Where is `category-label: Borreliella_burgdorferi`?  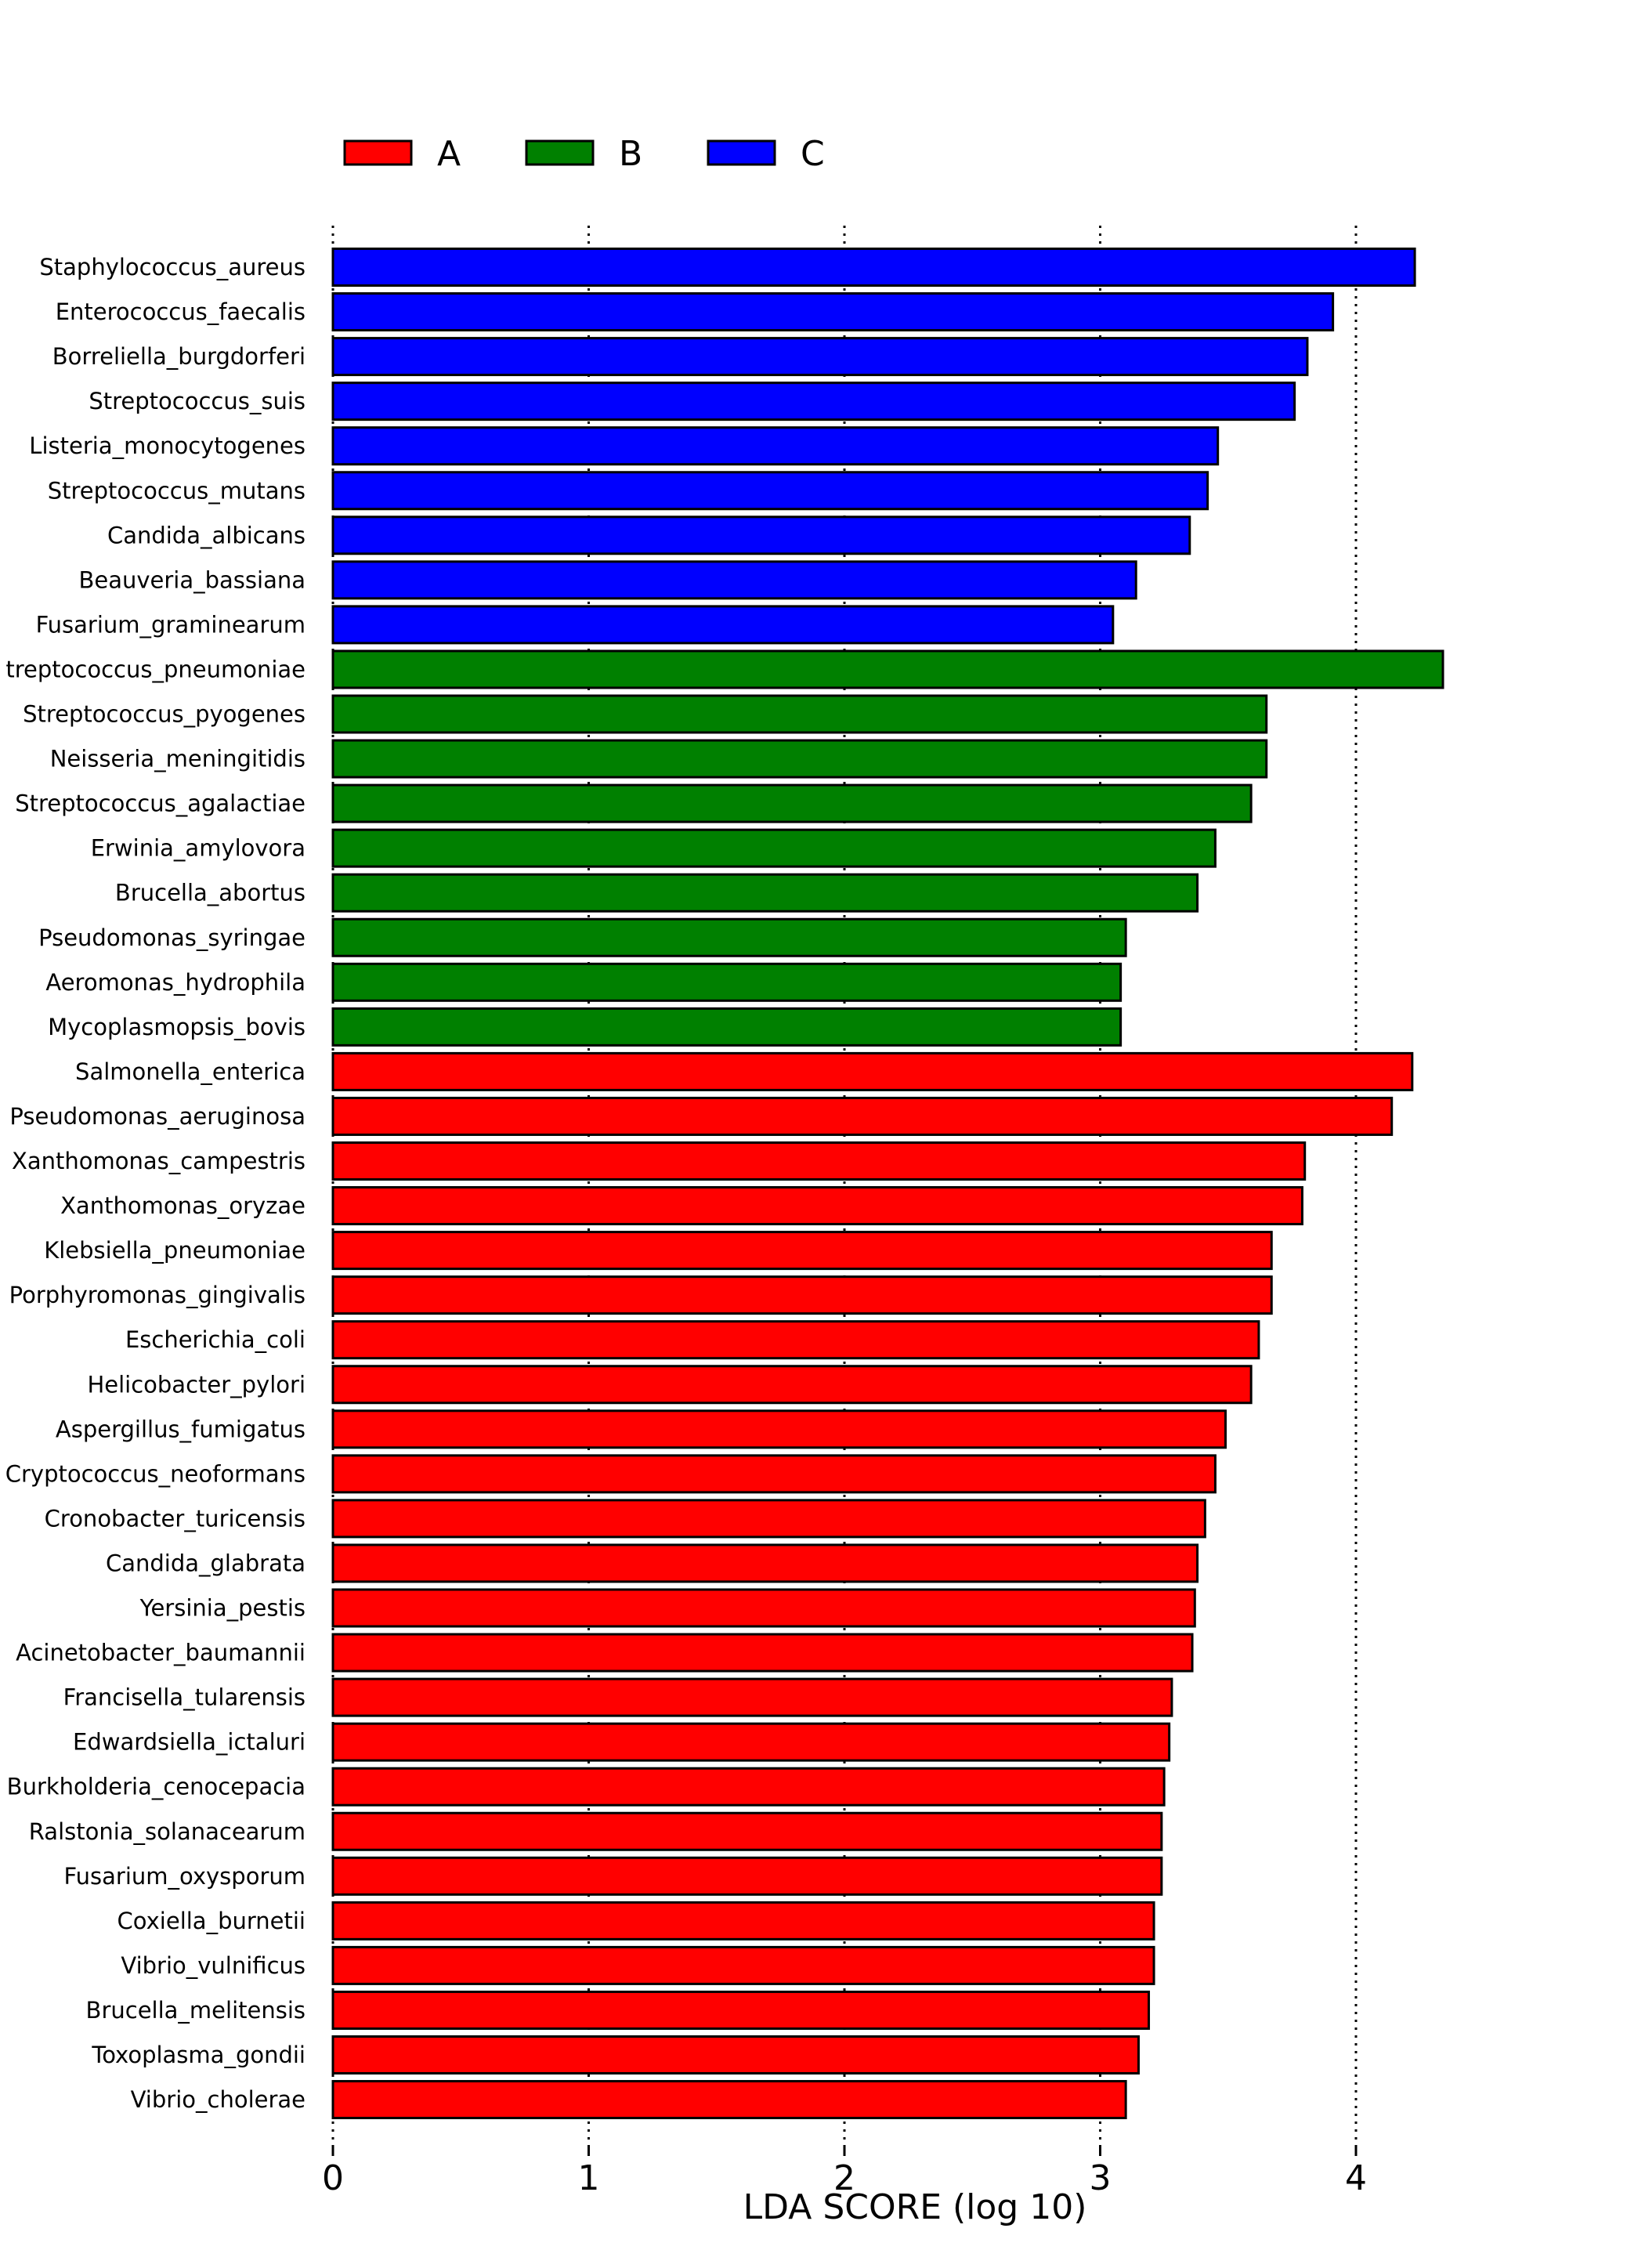 category-label: Borreliella_burgdorferi is located at coordinates (179, 357).